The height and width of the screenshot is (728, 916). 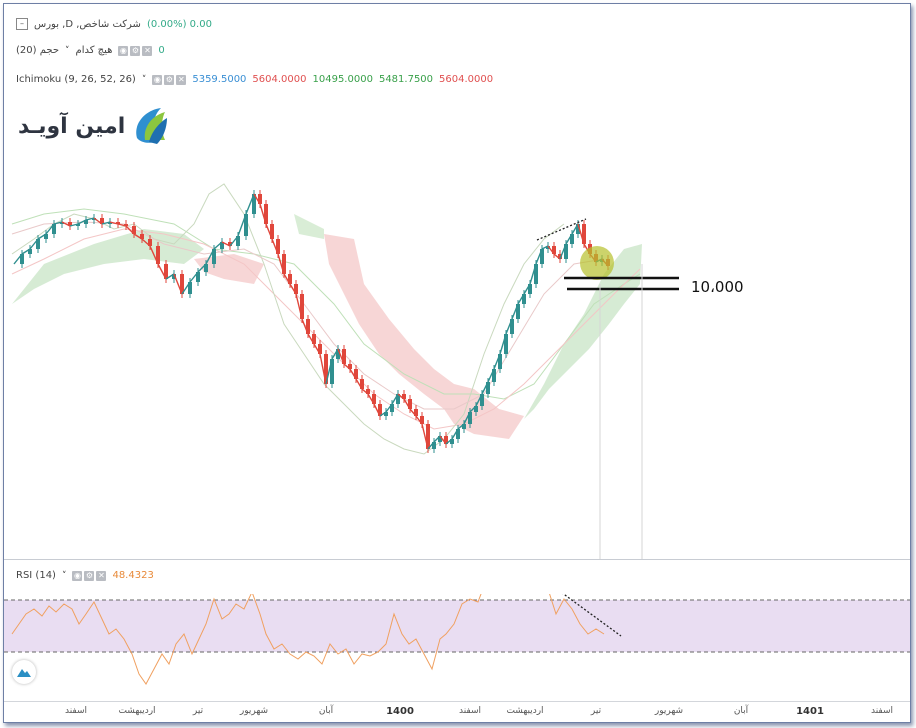 I want to click on rsi-label: RSI (14), so click(x=36, y=575).